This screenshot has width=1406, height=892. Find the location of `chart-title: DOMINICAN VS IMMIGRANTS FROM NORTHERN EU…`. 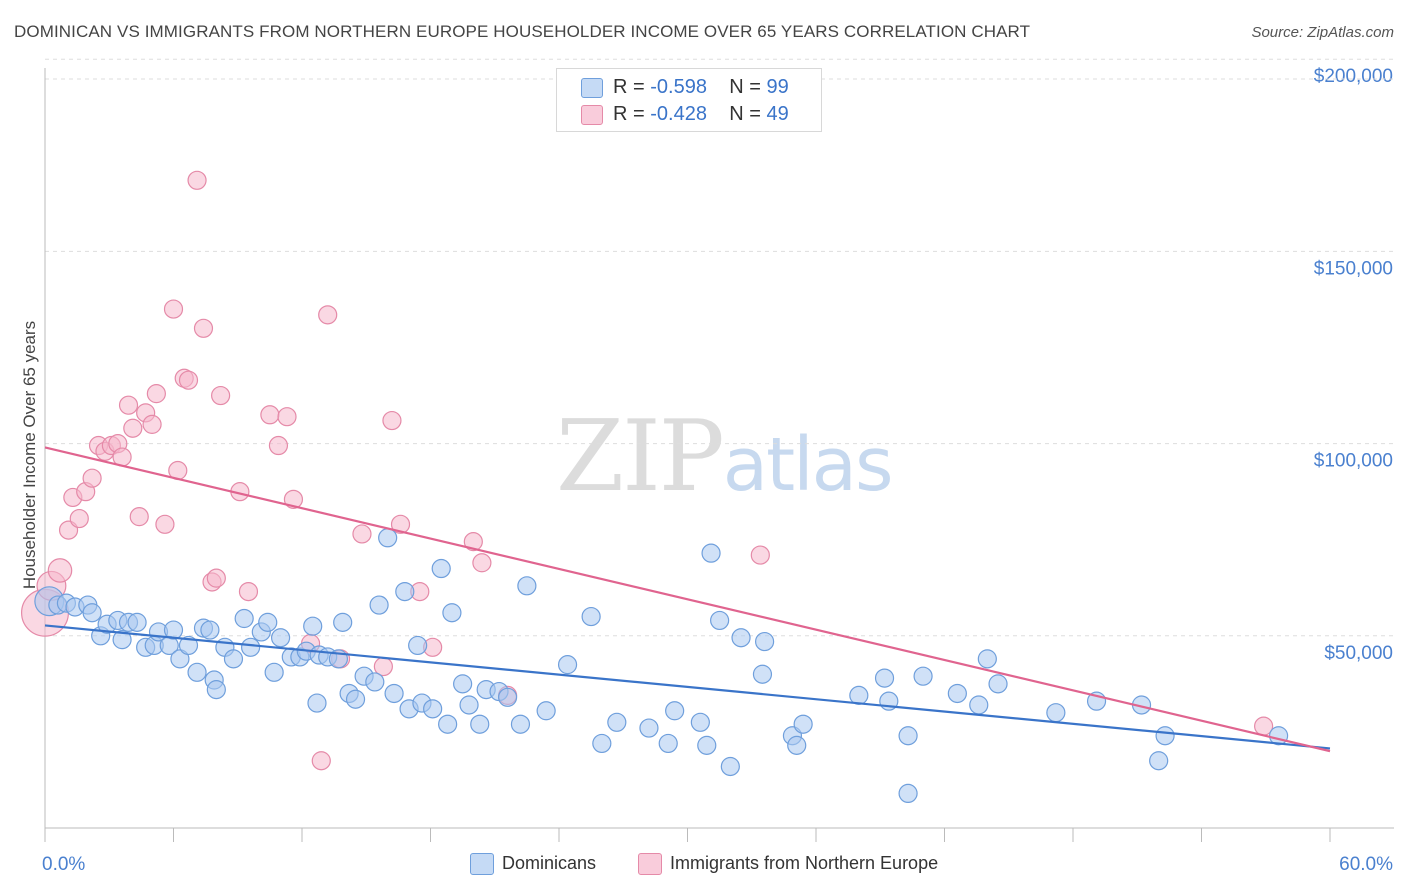

chart-title: DOMINICAN VS IMMIGRANTS FROM NORTHERN EU… is located at coordinates (522, 31).